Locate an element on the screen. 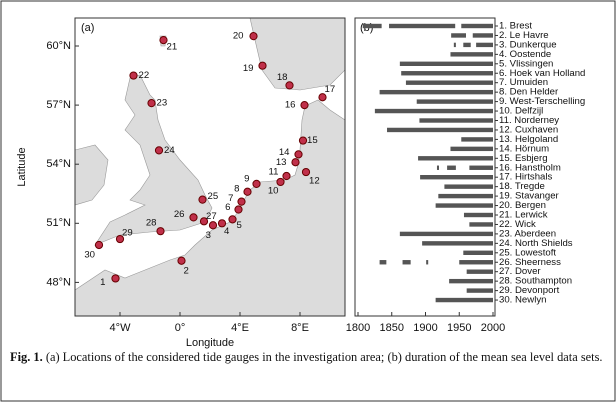  station-name: 18. Tregde is located at coordinates (522, 186).